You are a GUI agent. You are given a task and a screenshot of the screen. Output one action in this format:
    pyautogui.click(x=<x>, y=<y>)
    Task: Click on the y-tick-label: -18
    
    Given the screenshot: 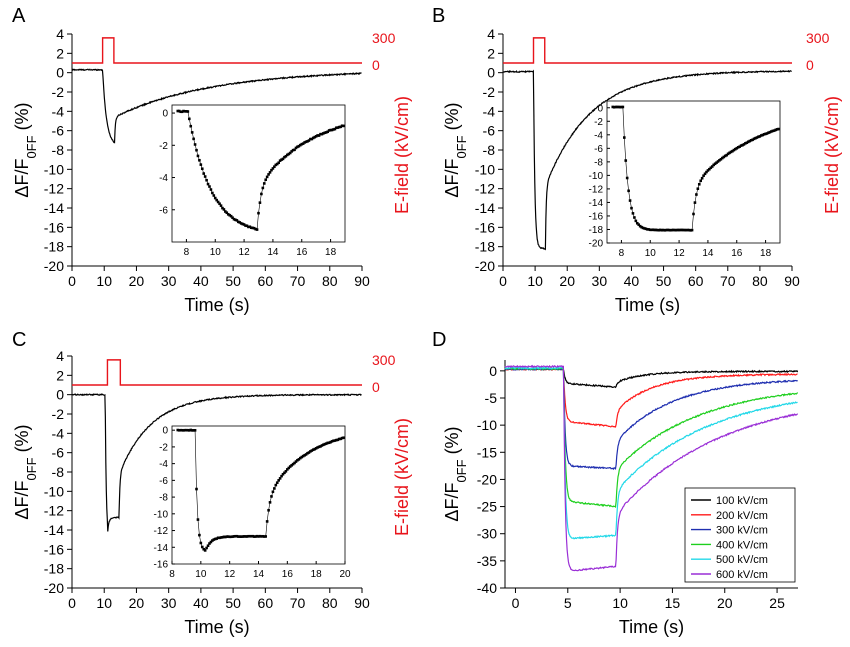 What is the action you would take?
    pyautogui.click(x=54, y=247)
    